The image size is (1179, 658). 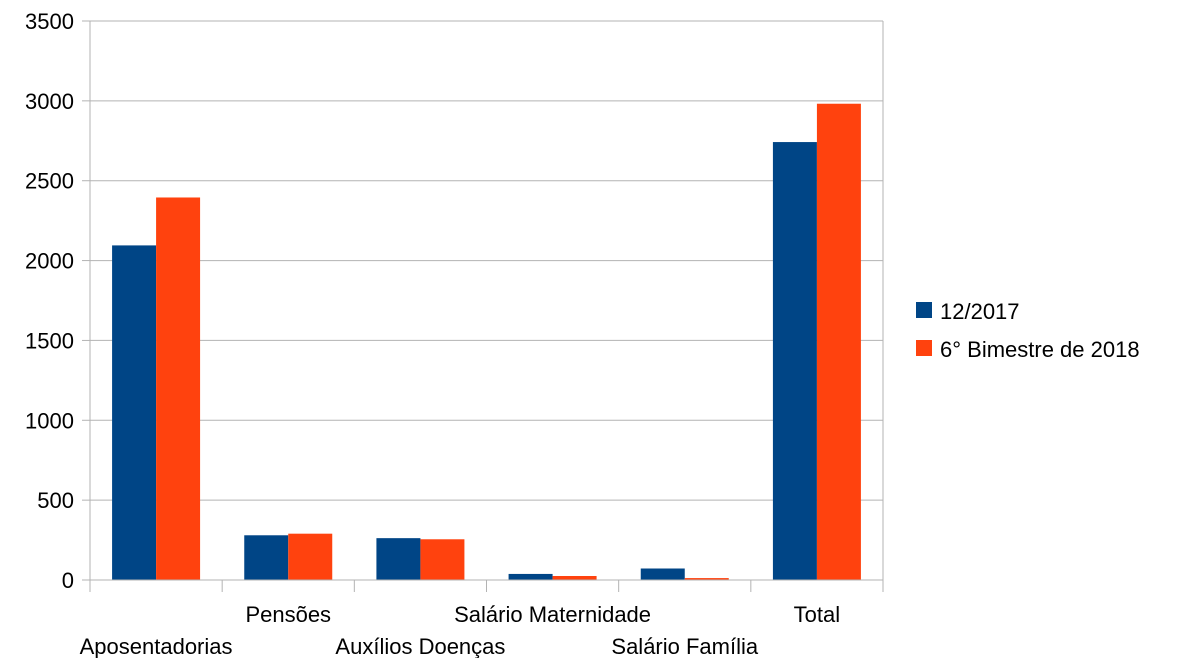 I want to click on y-tick-label: 3000, so click(x=49, y=101).